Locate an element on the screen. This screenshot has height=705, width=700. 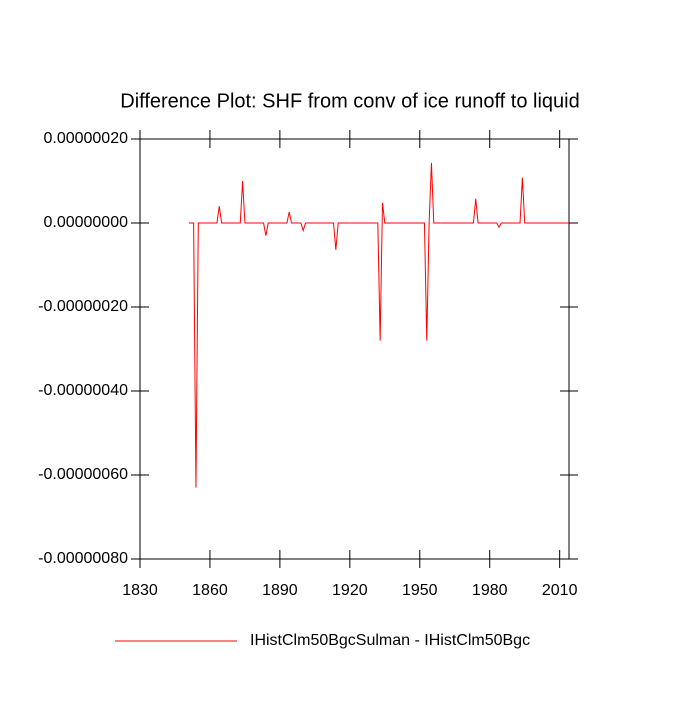
x-tick-label: 1860 is located at coordinates (210, 590).